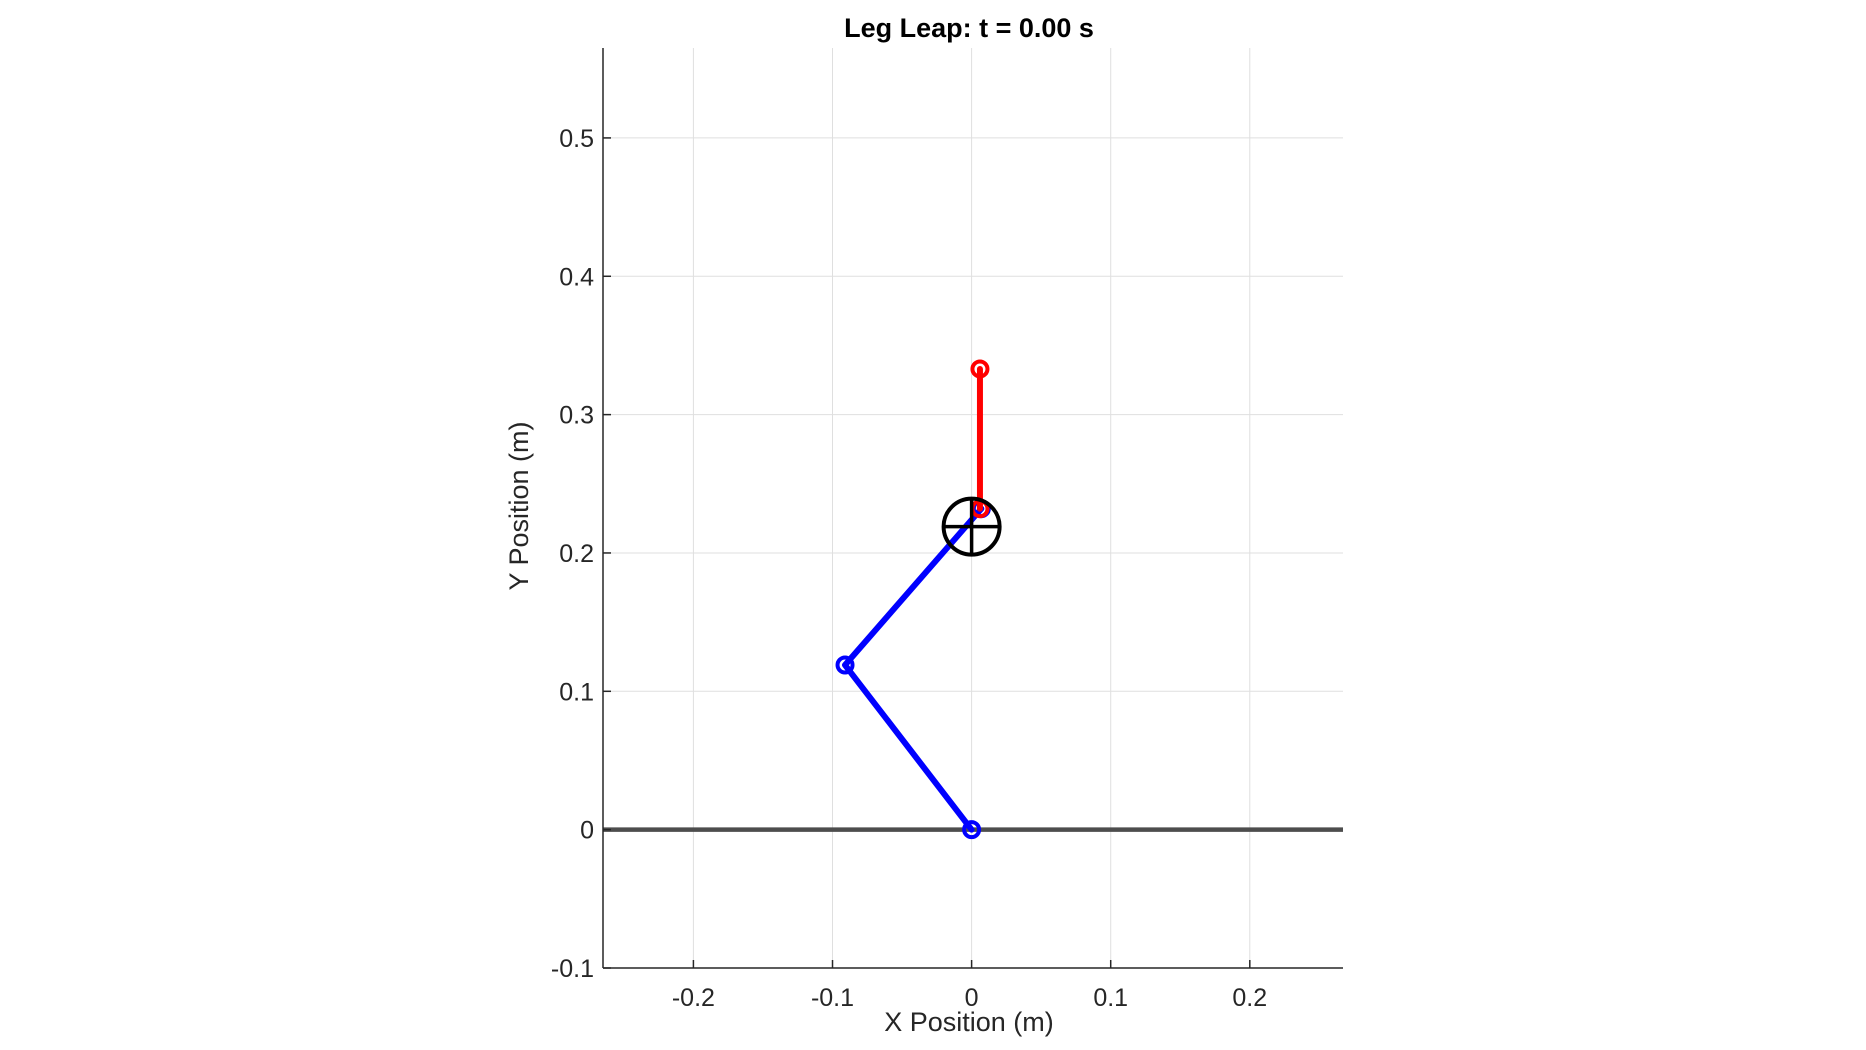 This screenshot has height=1050, width=1866. Describe the element at coordinates (1110, 998) in the screenshot. I see `x-tick-label: 0.1` at that location.